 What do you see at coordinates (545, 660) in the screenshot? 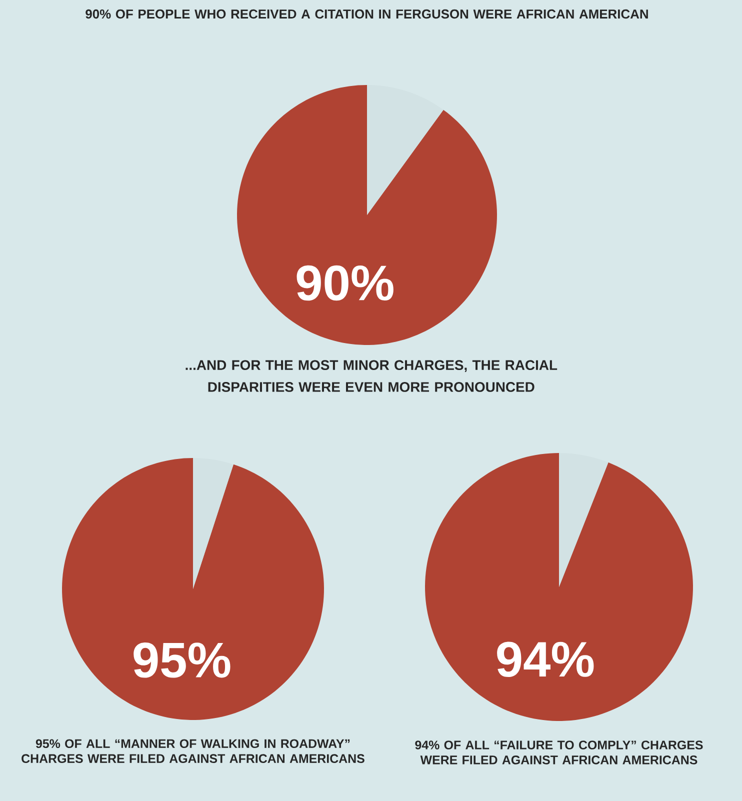
I see `data-label: 94%` at bounding box center [545, 660].